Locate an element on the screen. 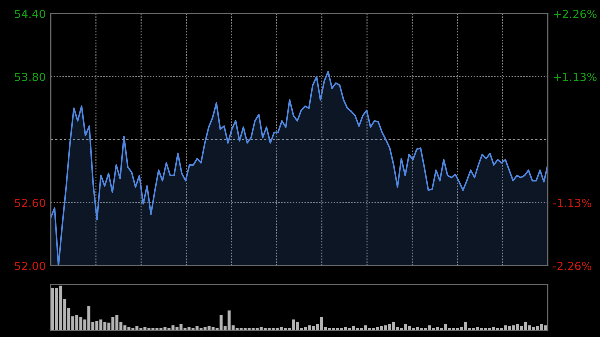  y2-tick-label: +1.13% is located at coordinates (575, 77).